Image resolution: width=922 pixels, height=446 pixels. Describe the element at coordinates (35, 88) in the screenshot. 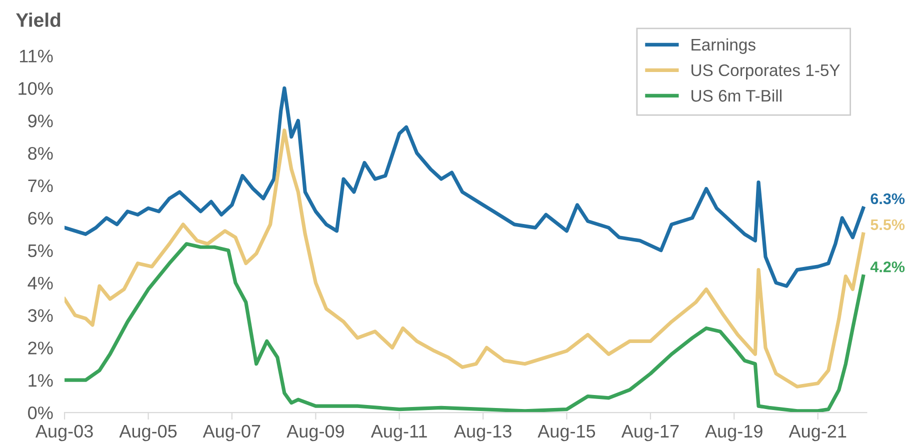

I see `y-tick-label: 10%` at that location.